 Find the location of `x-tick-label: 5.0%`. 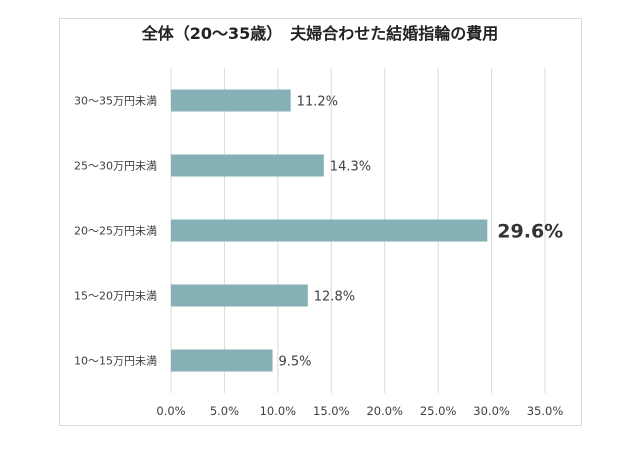

x-tick-label: 5.0% is located at coordinates (224, 411).